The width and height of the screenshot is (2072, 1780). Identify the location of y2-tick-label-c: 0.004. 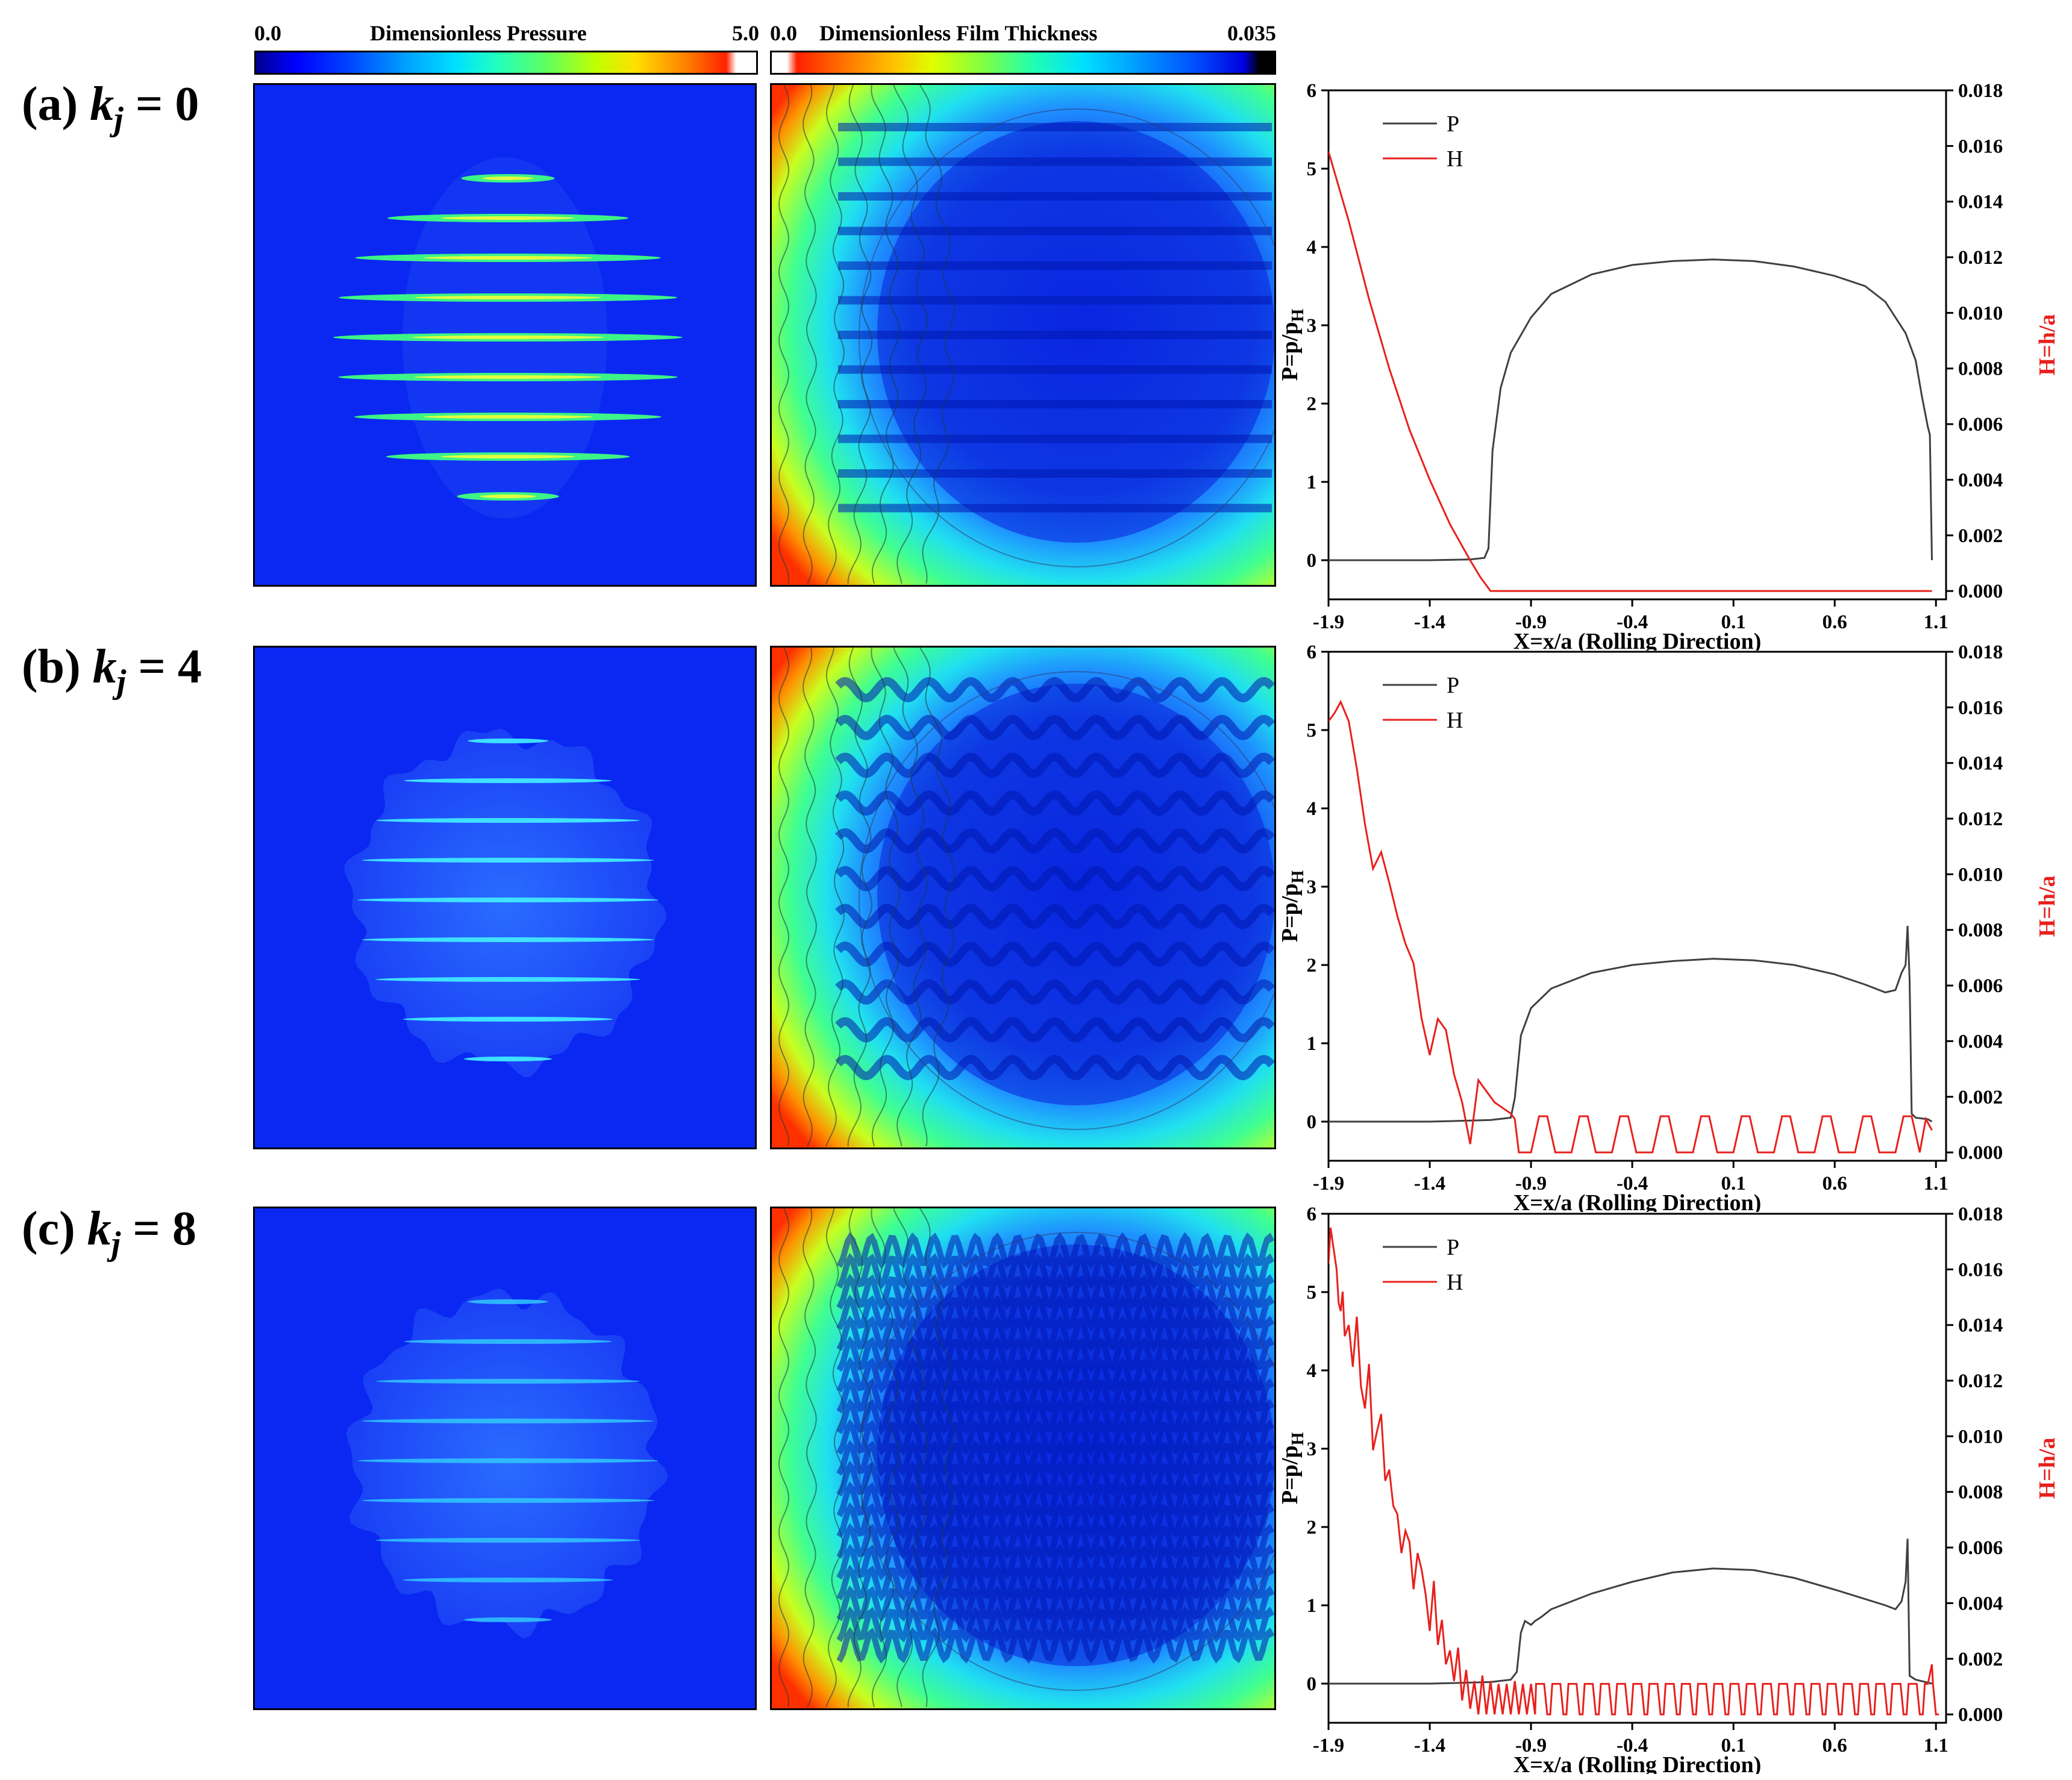
(1980, 1603).